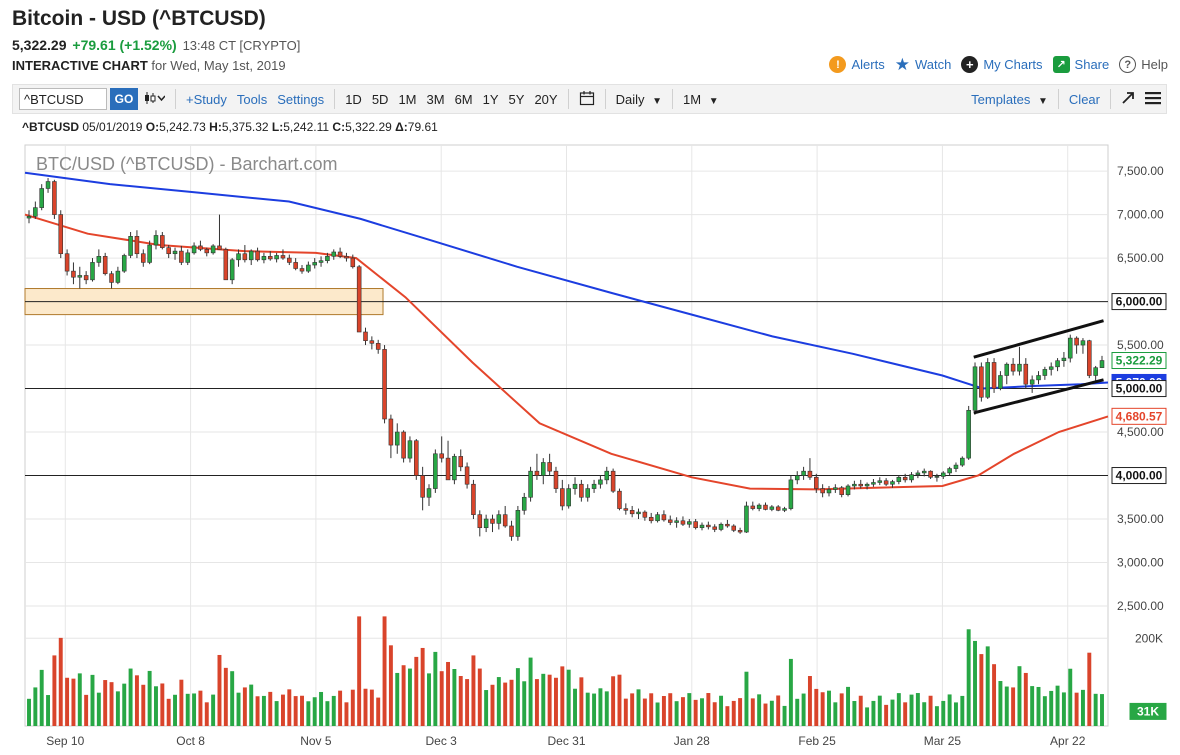 This screenshot has height=755, width=1180. I want to click on frequency-select: Daily ▼, so click(639, 99).